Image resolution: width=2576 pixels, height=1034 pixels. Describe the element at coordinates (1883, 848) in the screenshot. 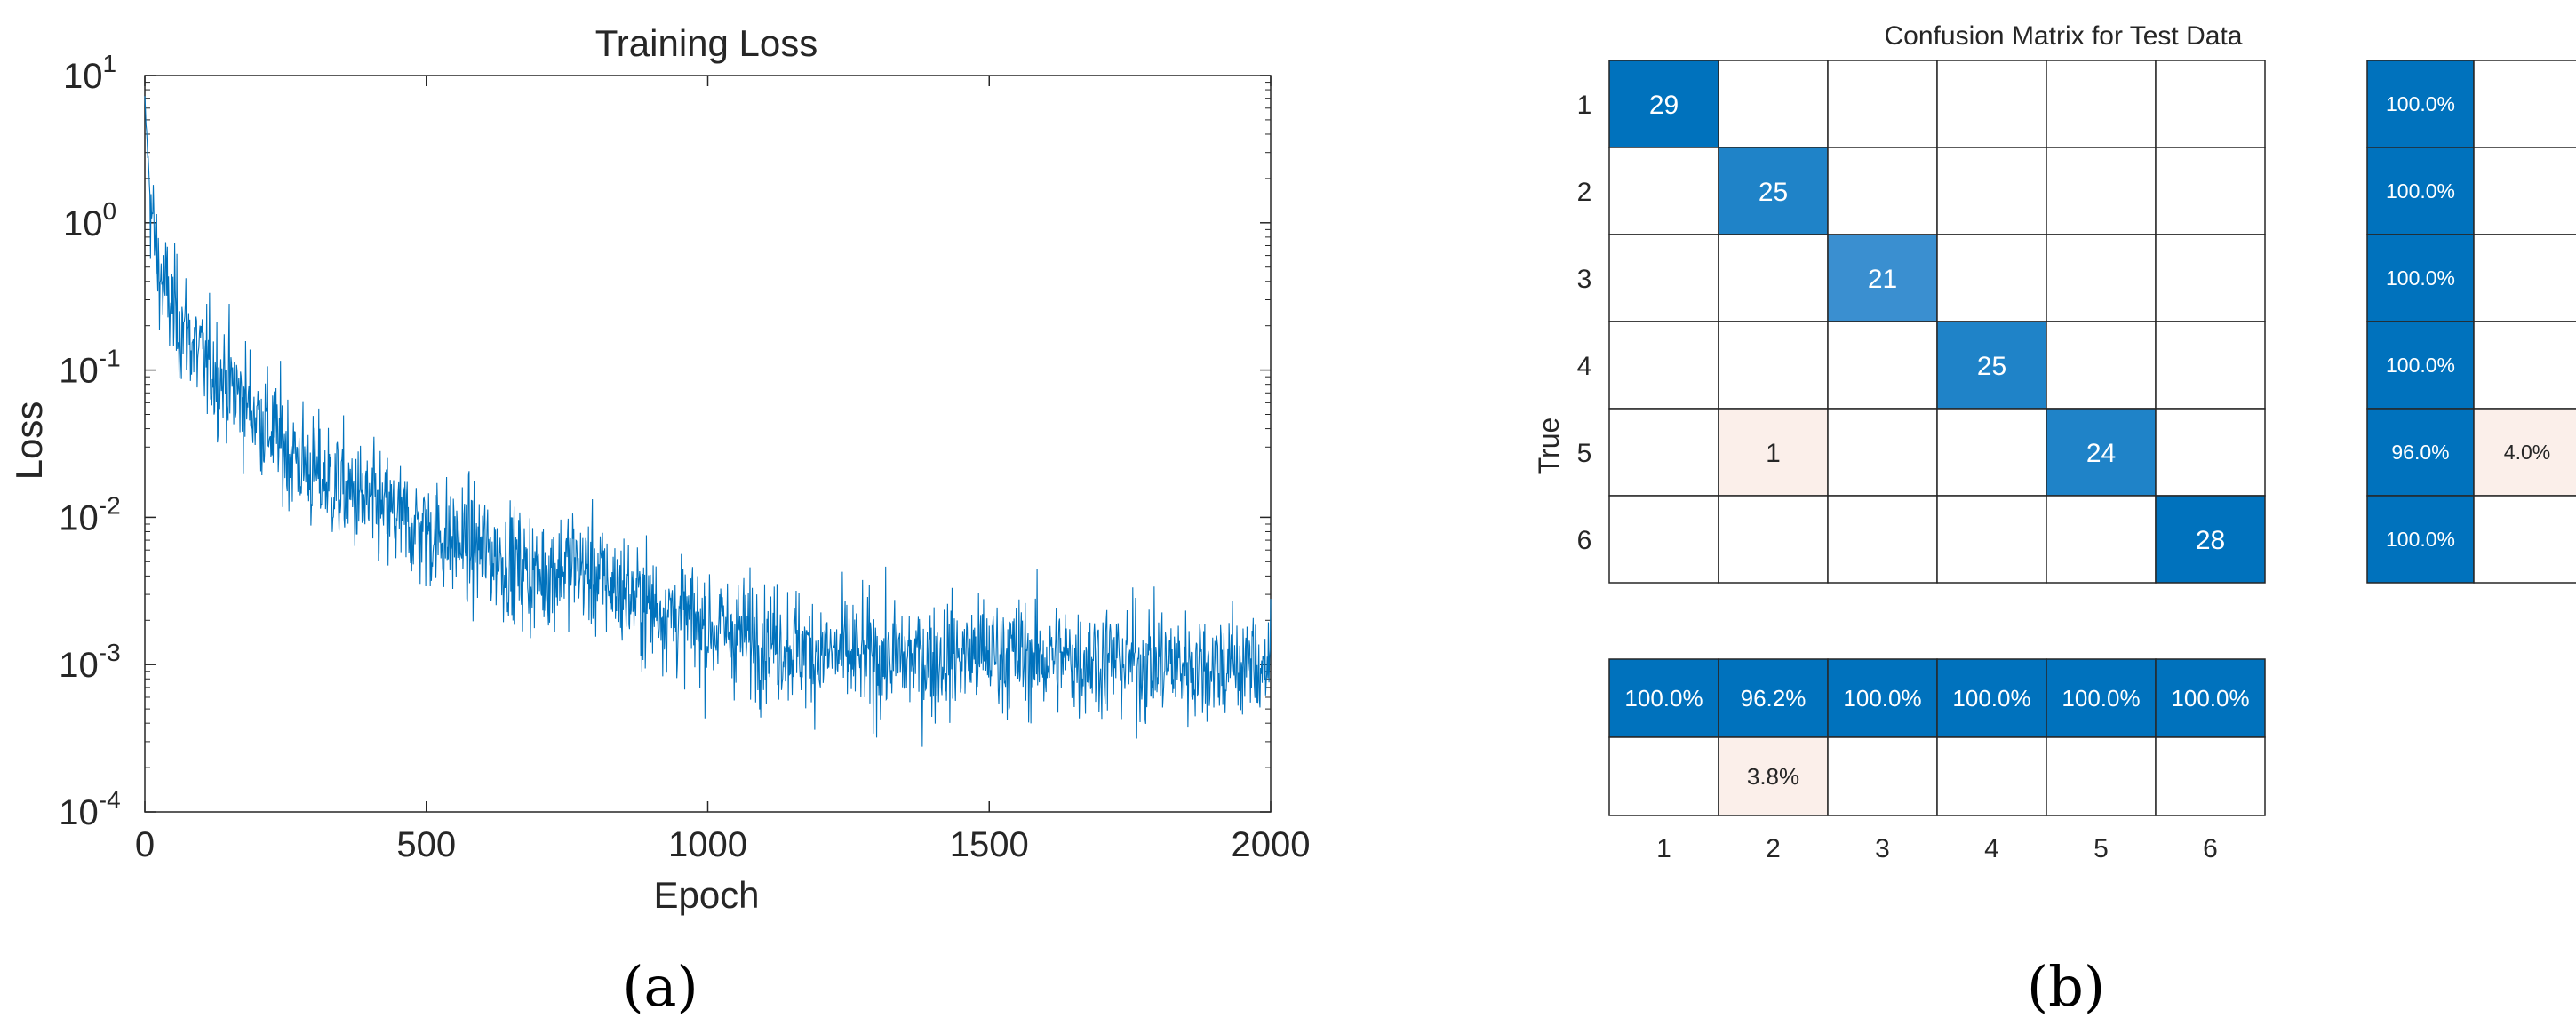

I see `column-label: 3` at that location.